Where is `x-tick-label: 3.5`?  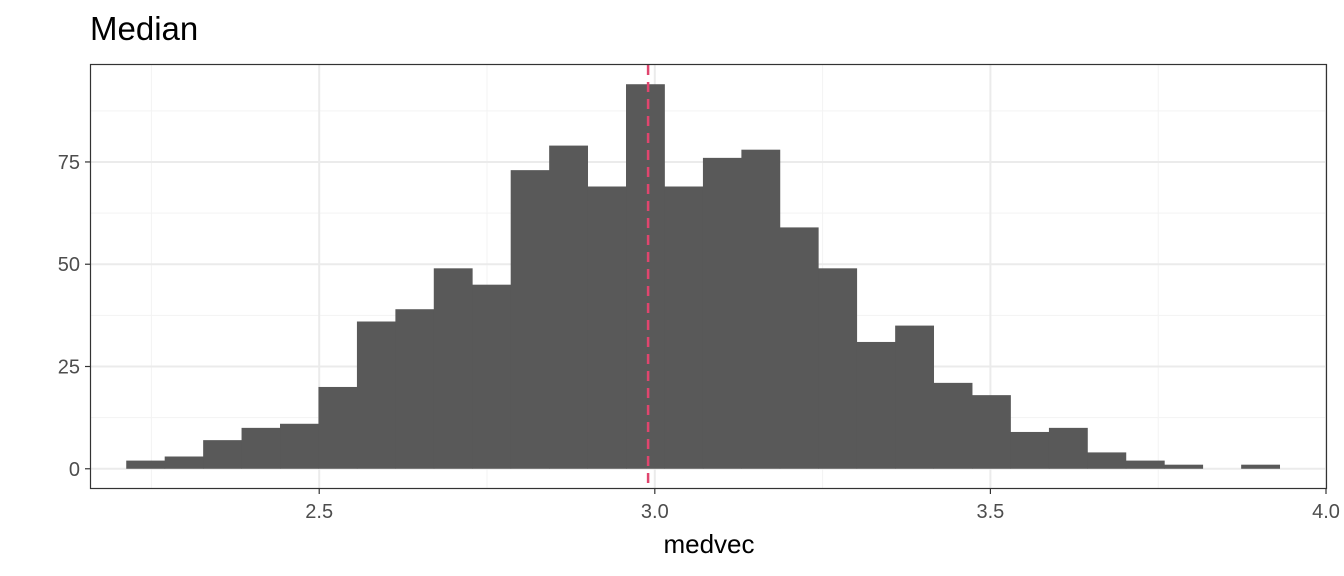 x-tick-label: 3.5 is located at coordinates (990, 512).